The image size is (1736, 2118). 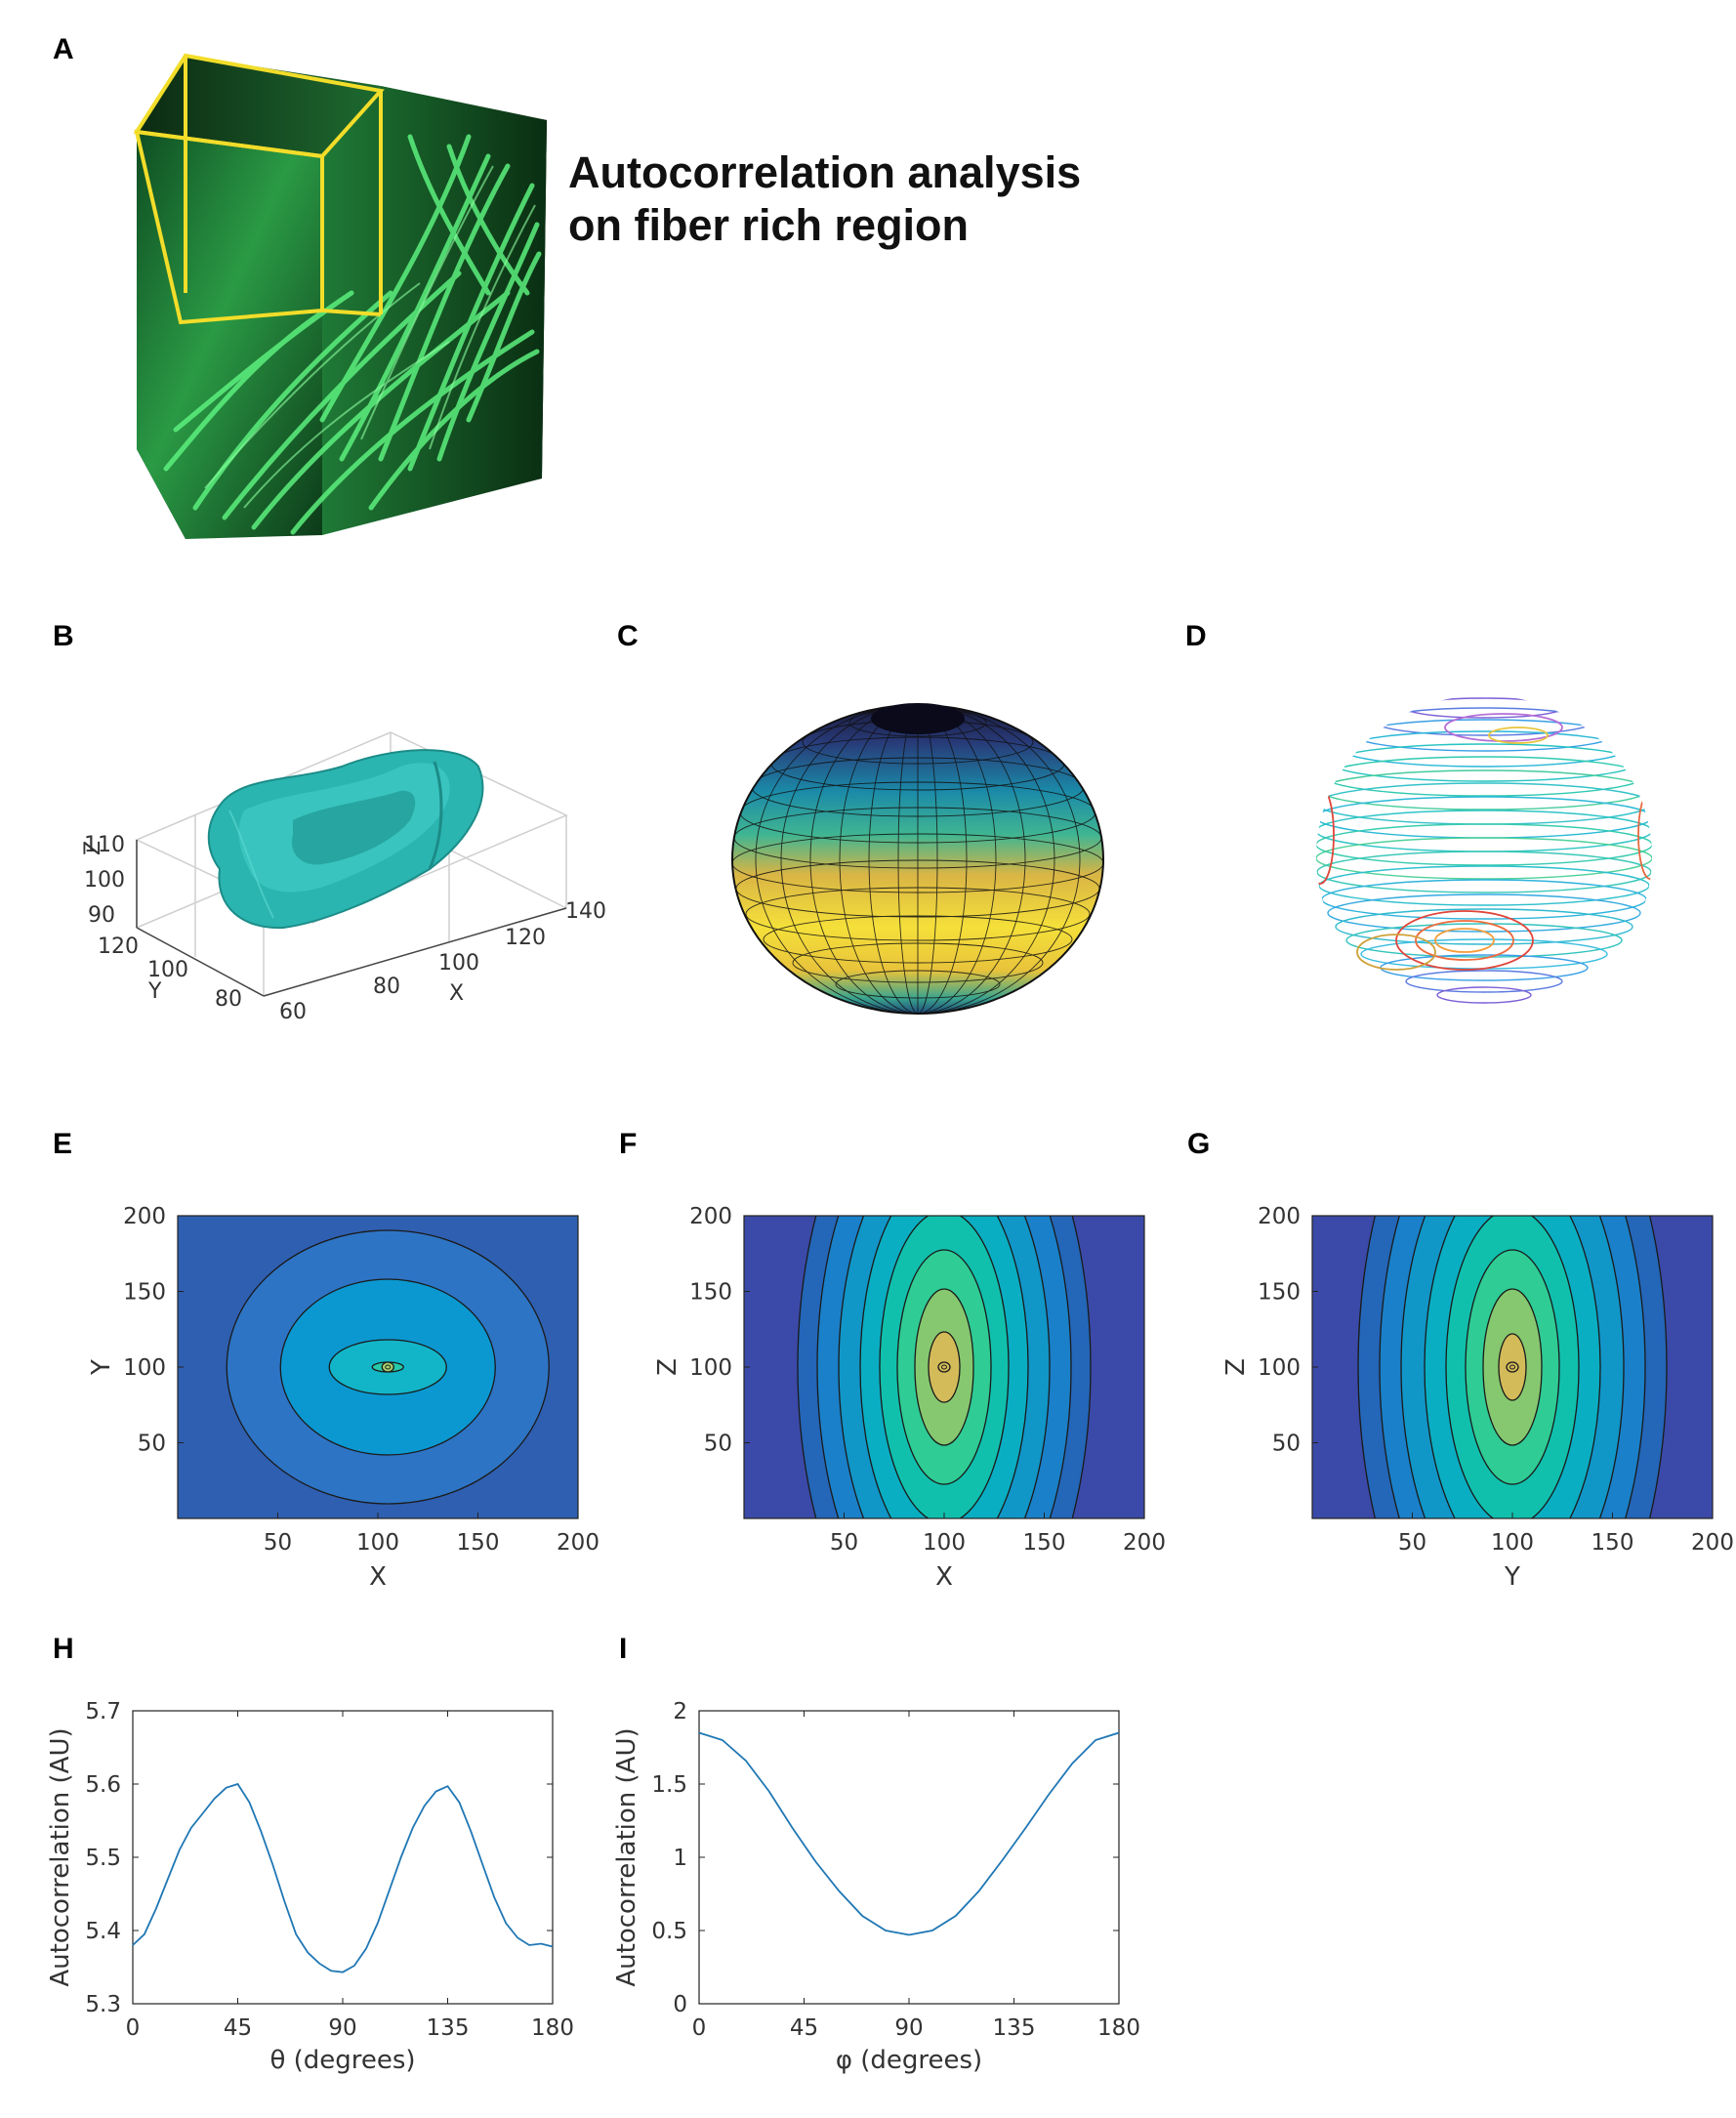 What do you see at coordinates (769, 225) in the screenshot?
I see `headline-line-2: on fiber rich region` at bounding box center [769, 225].